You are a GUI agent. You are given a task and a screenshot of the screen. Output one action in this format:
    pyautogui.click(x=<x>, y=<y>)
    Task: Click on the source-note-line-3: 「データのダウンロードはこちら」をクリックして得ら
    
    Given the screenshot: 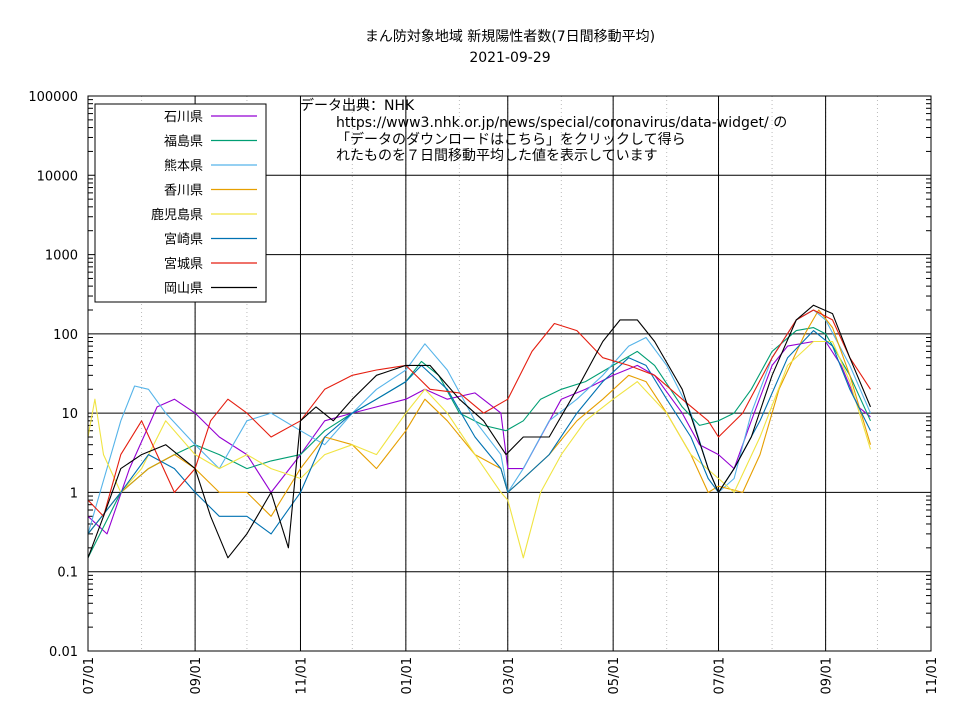 What is the action you would take?
    pyautogui.click(x=511, y=140)
    